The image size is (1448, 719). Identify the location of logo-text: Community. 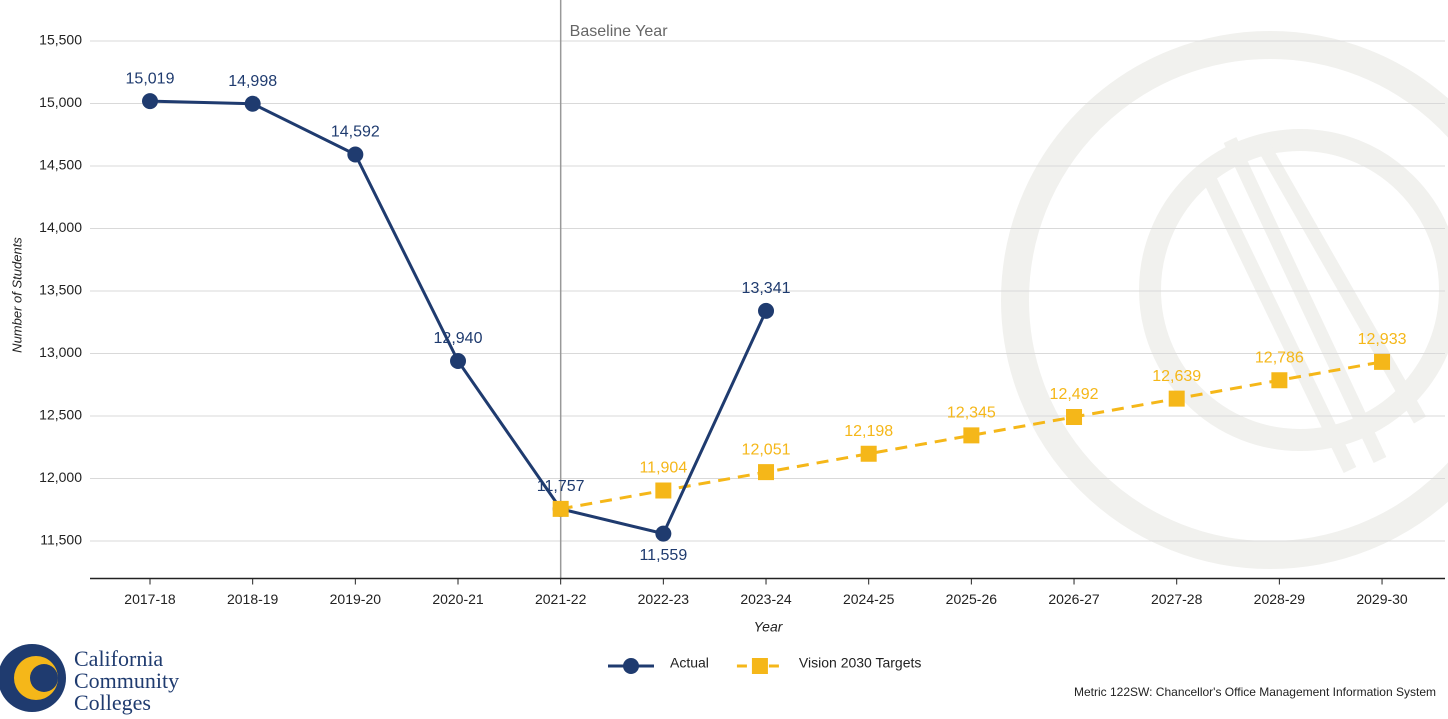
(126, 680).